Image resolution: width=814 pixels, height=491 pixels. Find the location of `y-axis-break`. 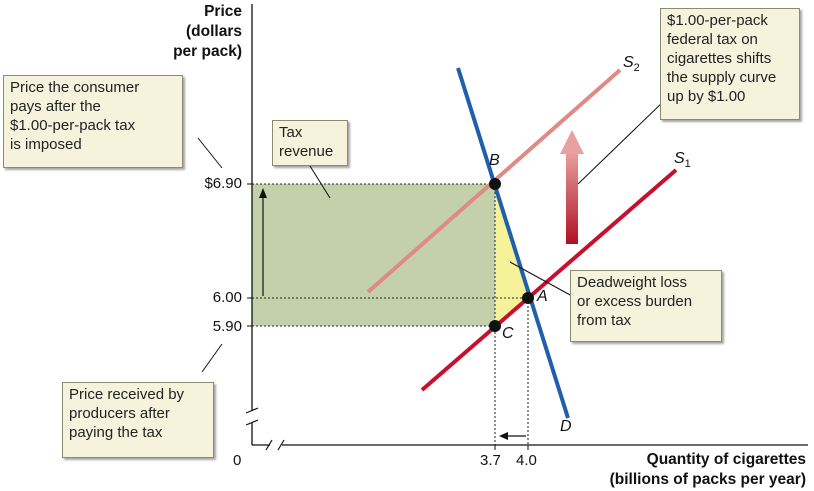

y-axis-break is located at coordinates (252, 416).